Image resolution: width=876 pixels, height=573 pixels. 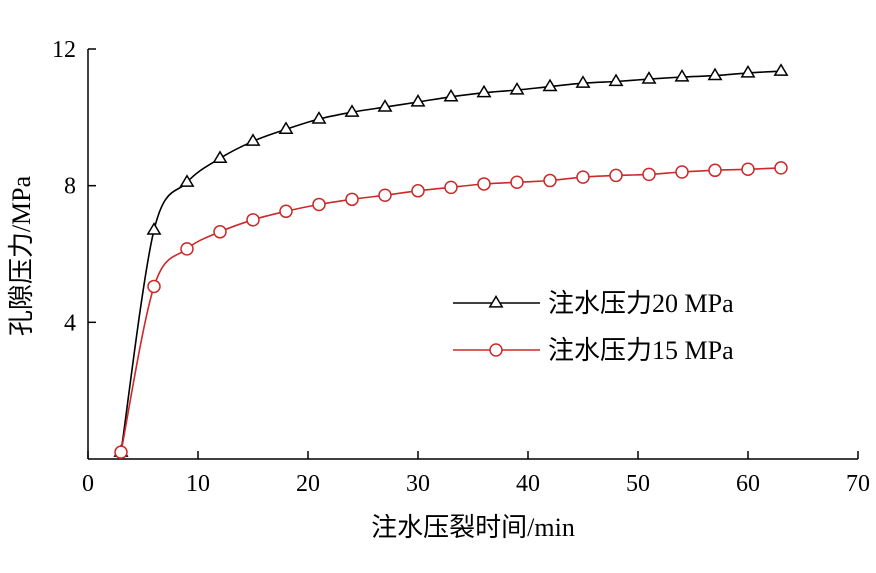 I want to click on y-axis-ticks: 4 8 12, so click(x=74, y=186).